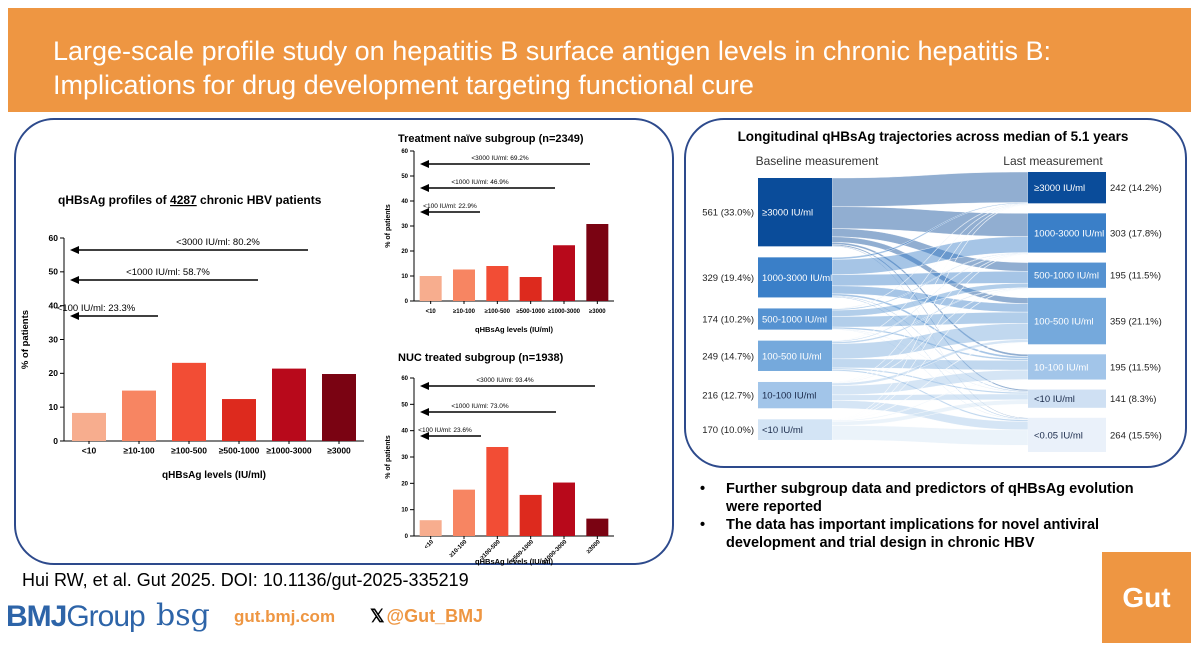 The width and height of the screenshot is (1199, 652). Describe the element at coordinates (564, 312) in the screenshot. I see `x-tick-label: ≥1000-3000` at that location.